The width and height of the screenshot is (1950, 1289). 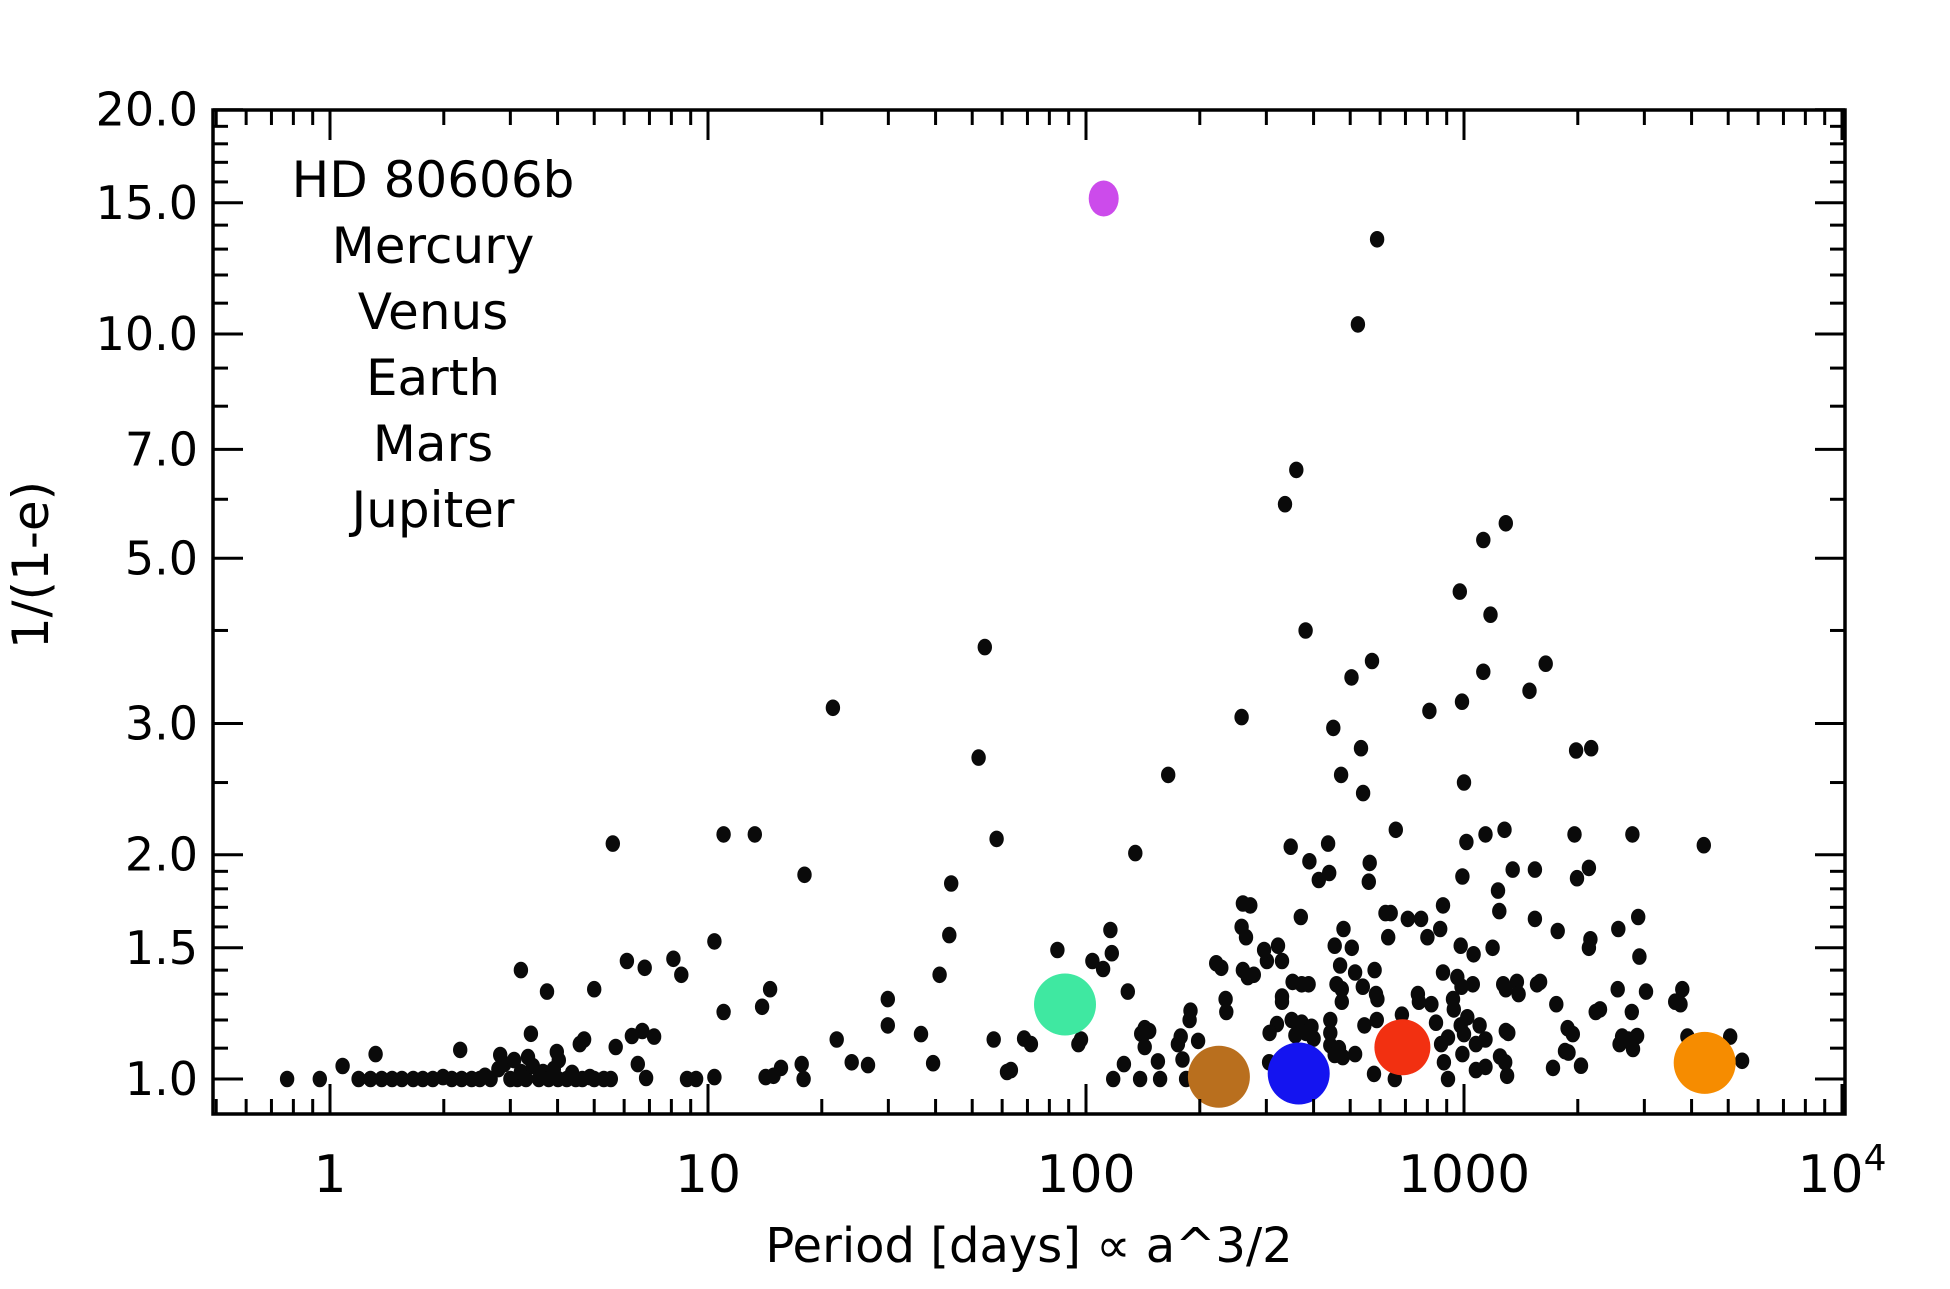 What do you see at coordinates (1085, 1175) in the screenshot?
I see `x-tick-label: 100` at bounding box center [1085, 1175].